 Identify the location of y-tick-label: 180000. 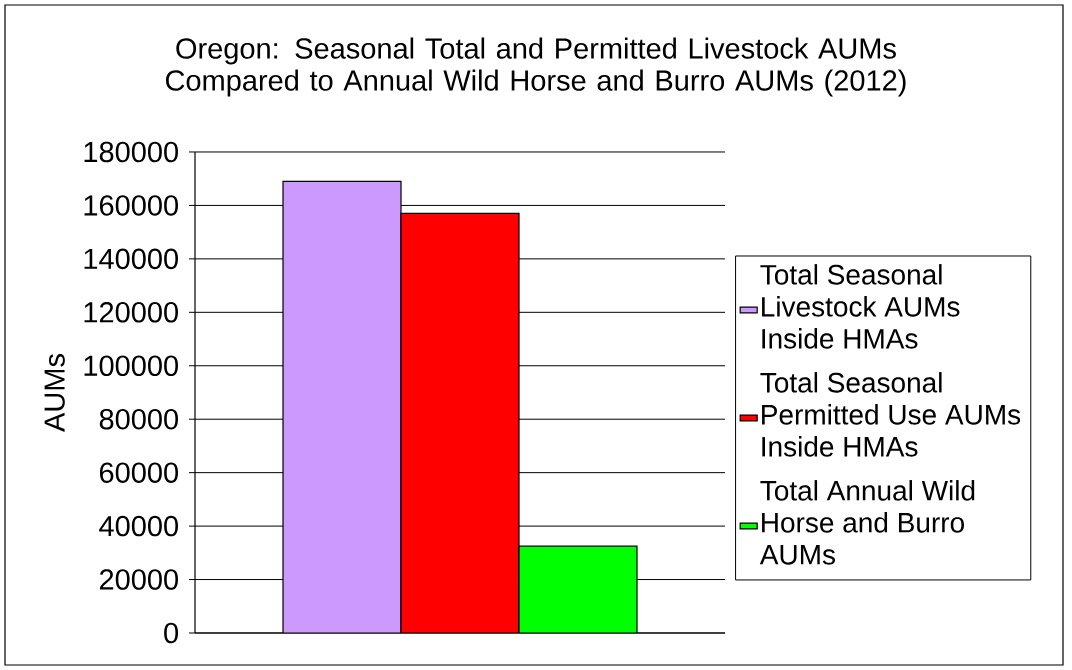
(131, 152).